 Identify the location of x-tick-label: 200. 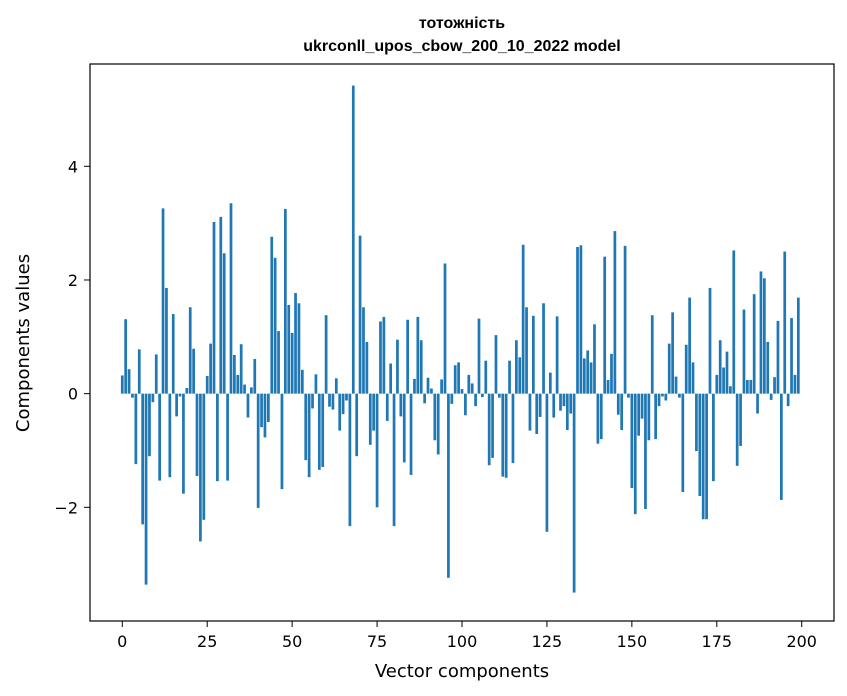
(801, 641).